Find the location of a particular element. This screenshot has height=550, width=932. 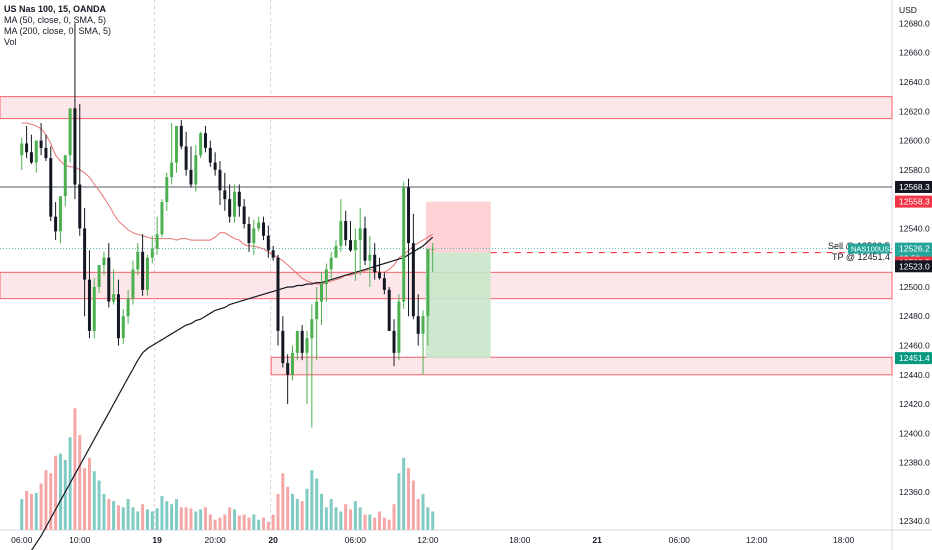

take-profit-label: TP @ 12451.4 is located at coordinates (861, 257).